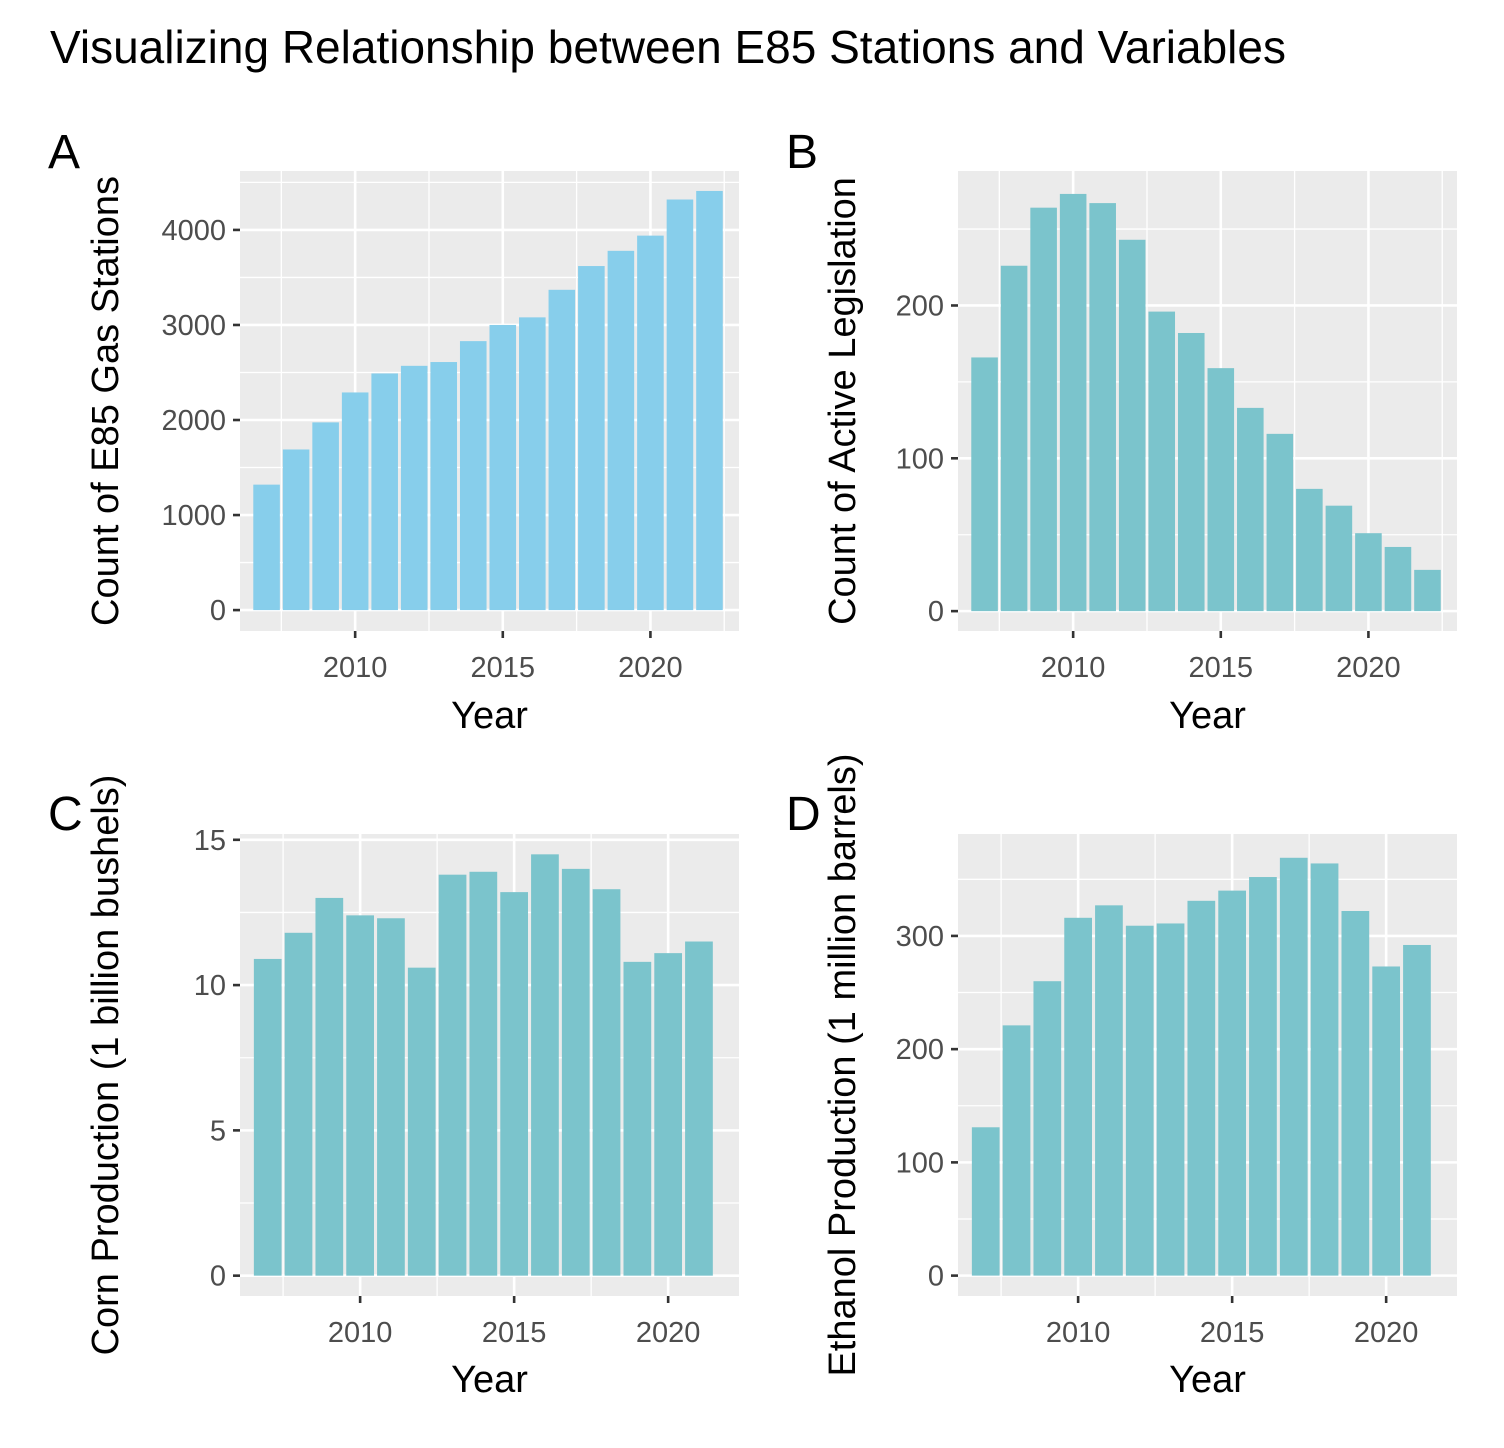 The height and width of the screenshot is (1448, 1504). I want to click on y-tick-label: 2000, so click(193, 421).